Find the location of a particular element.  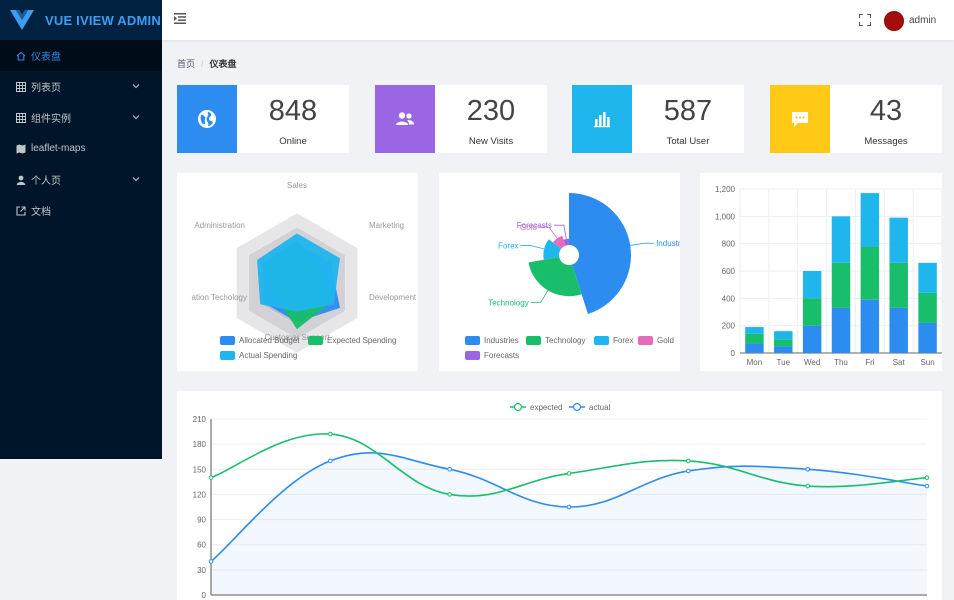

stat-label: Total User is located at coordinates (688, 141).